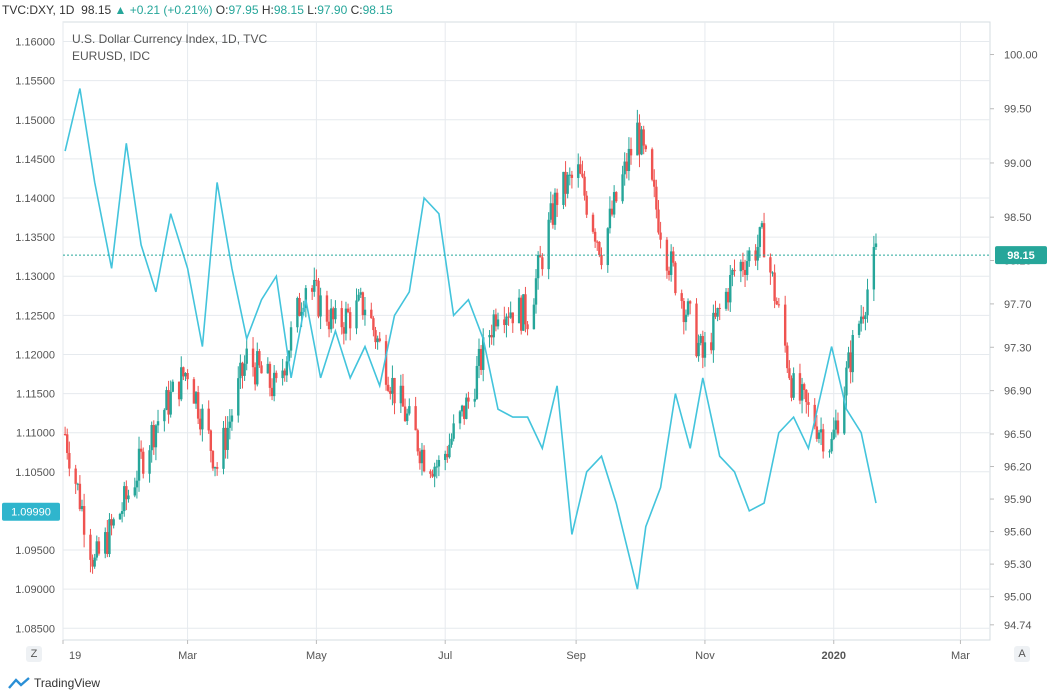 This screenshot has height=694, width=1054. What do you see at coordinates (19, 683) in the screenshot?
I see `tradingview-logo-icon` at bounding box center [19, 683].